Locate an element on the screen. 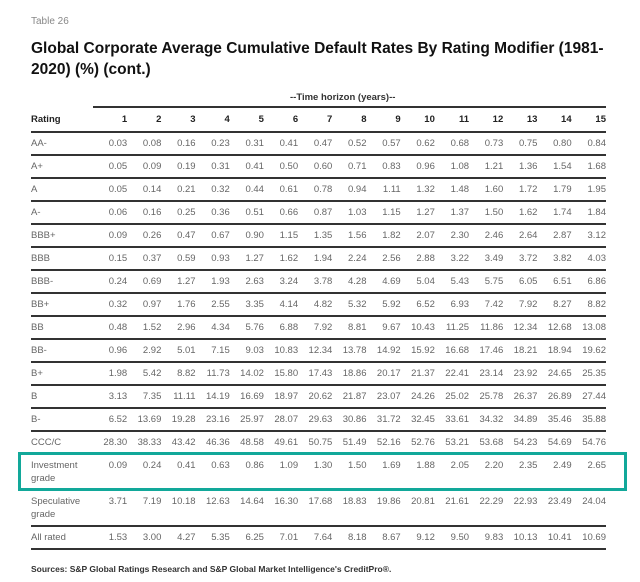 The width and height of the screenshot is (640, 582). value-cell: 18.83 is located at coordinates (349, 508).